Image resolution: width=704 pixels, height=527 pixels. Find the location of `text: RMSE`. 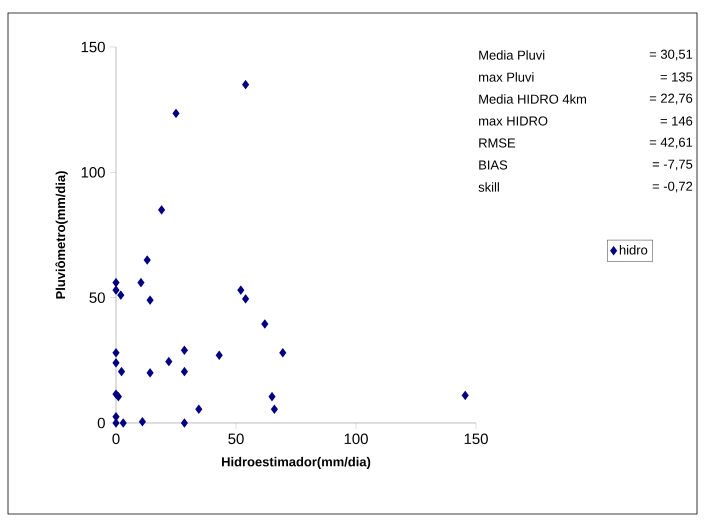

text: RMSE is located at coordinates (497, 143).